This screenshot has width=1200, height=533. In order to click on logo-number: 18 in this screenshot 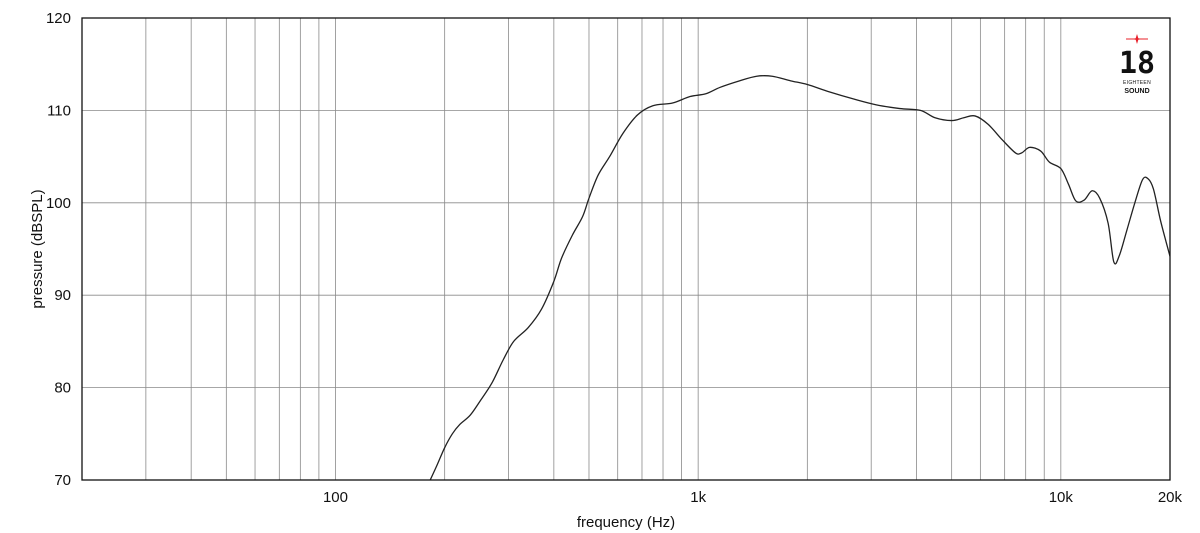, I will do `click(1137, 63)`.